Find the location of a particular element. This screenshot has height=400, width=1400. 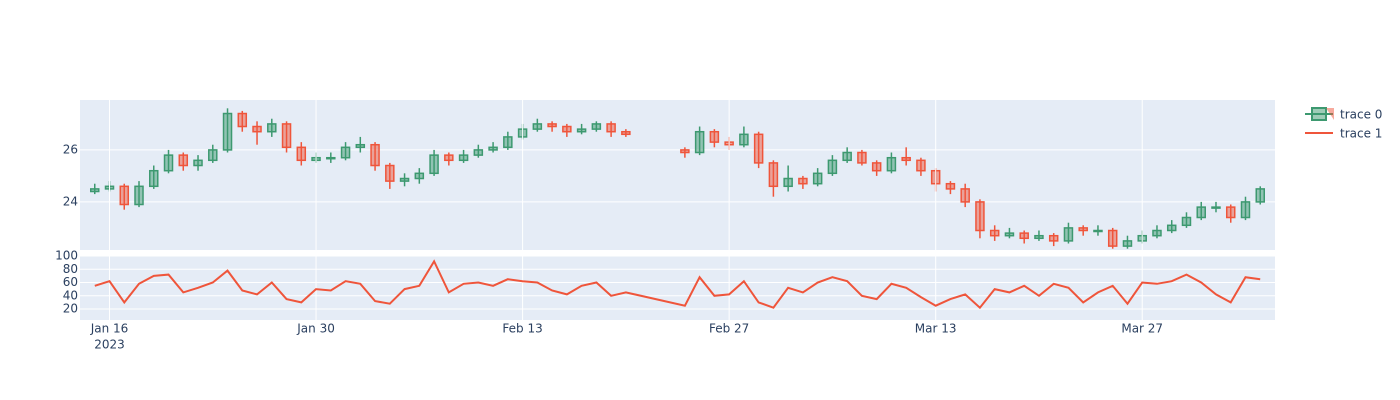

y-tick-label: 26 is located at coordinates (70, 149).